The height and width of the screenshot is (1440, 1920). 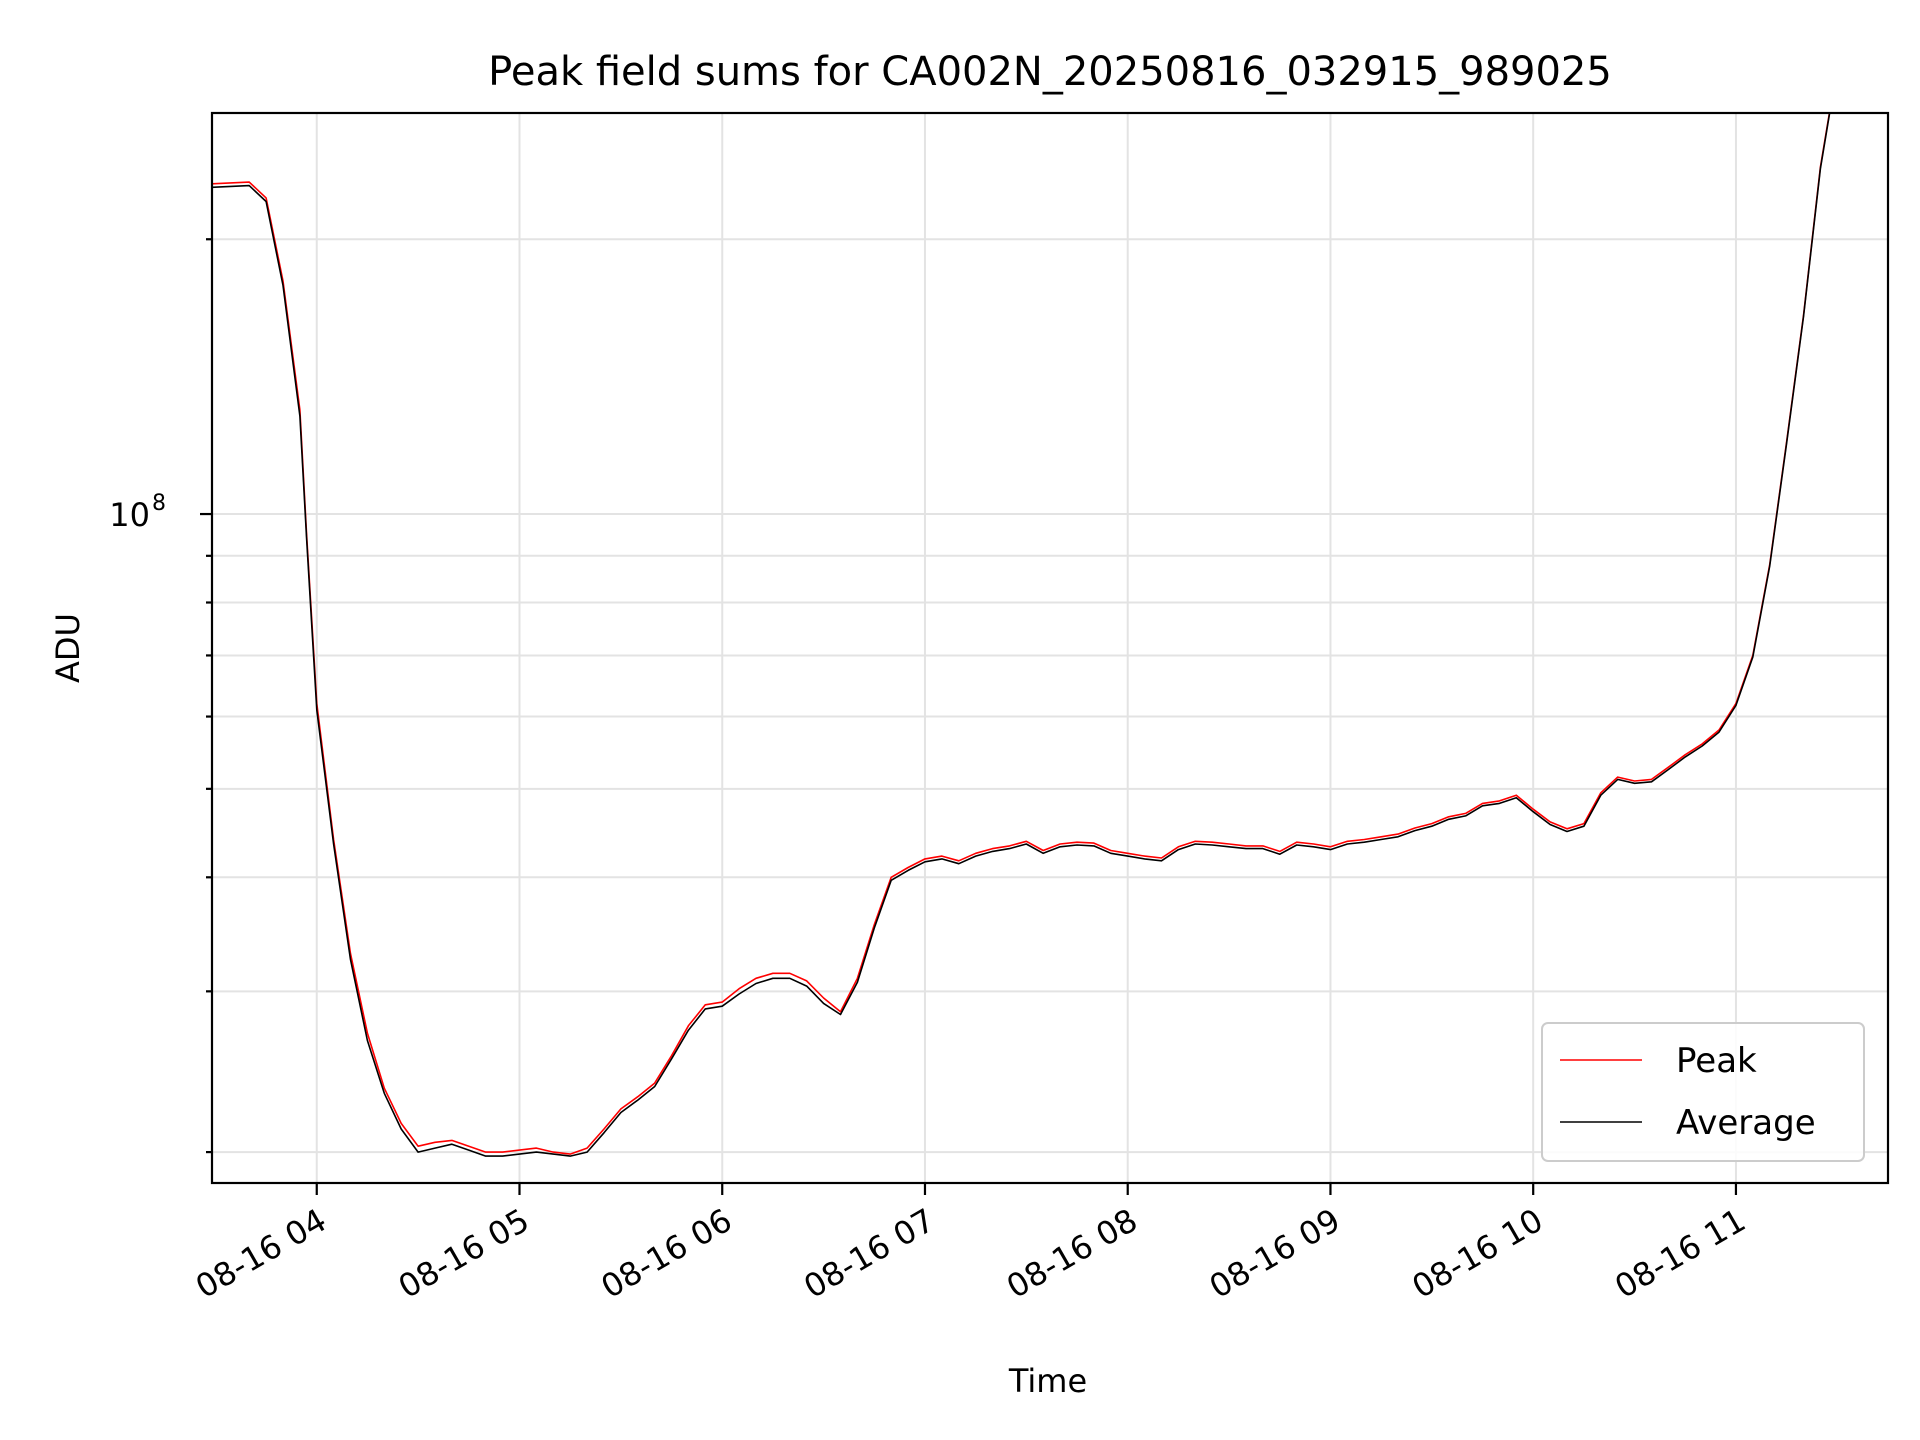 What do you see at coordinates (464, 1253) in the screenshot?
I see `x-tick-label: 08-16 05` at bounding box center [464, 1253].